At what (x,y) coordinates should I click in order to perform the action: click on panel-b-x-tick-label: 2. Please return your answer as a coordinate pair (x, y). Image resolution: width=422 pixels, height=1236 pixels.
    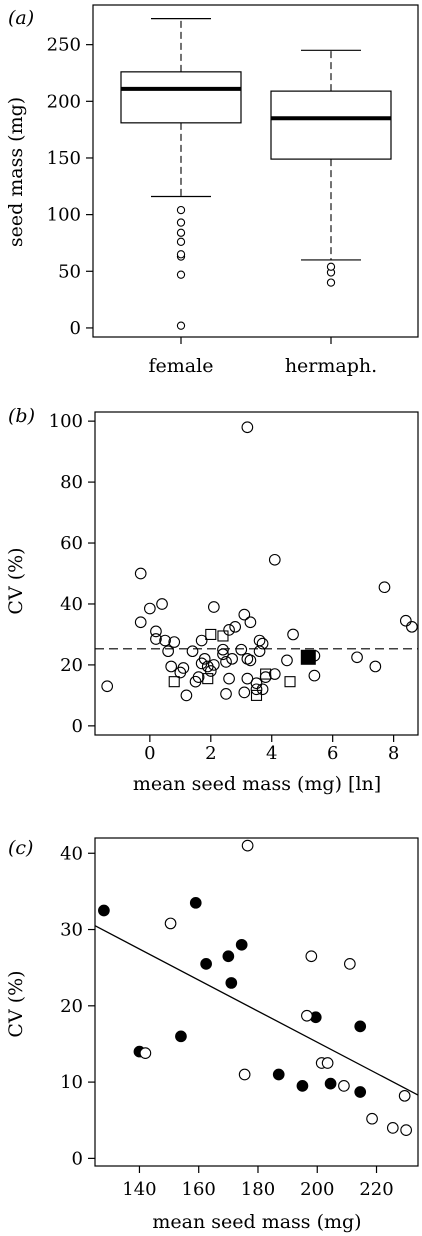
    Looking at the image, I should click on (210, 753).